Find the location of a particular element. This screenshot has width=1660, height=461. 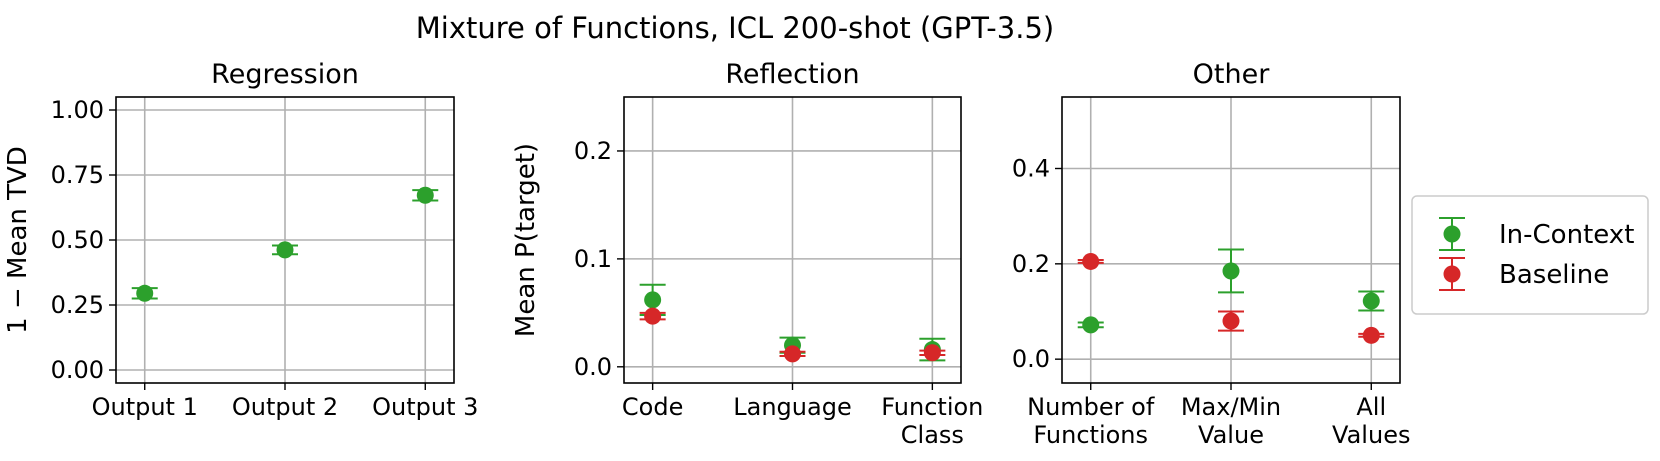

x-tick-label: Language is located at coordinates (792, 407).